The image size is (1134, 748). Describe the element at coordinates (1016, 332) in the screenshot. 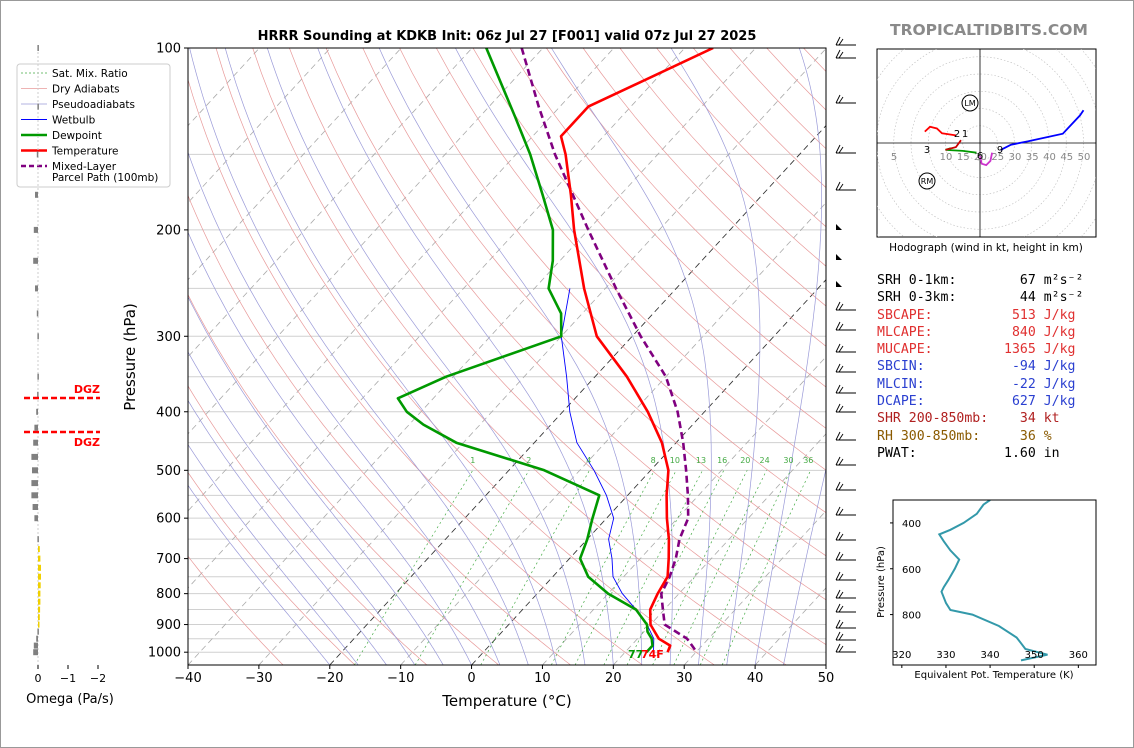

I see `stat-value: 840` at that location.